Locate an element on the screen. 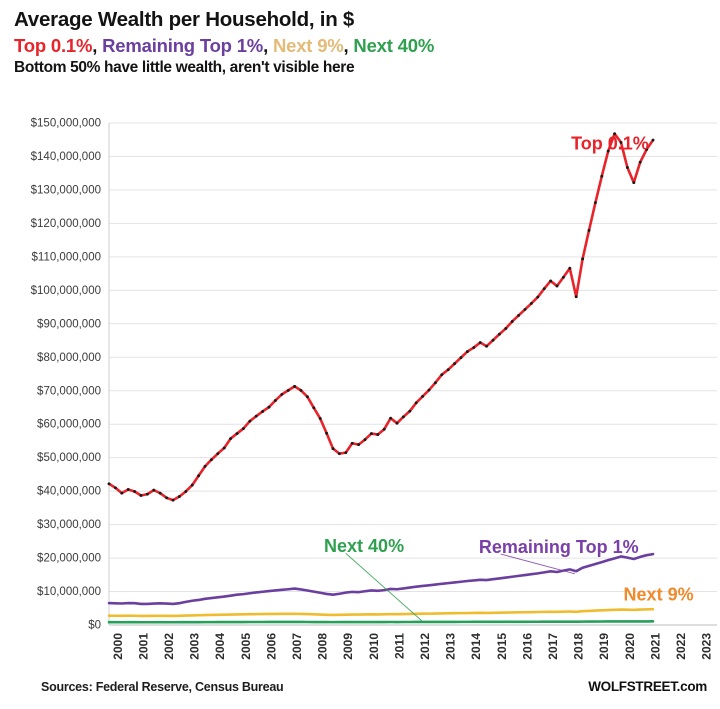 This screenshot has height=709, width=720. y-axis-tick-label: $10,000,000 is located at coordinates (69, 592).